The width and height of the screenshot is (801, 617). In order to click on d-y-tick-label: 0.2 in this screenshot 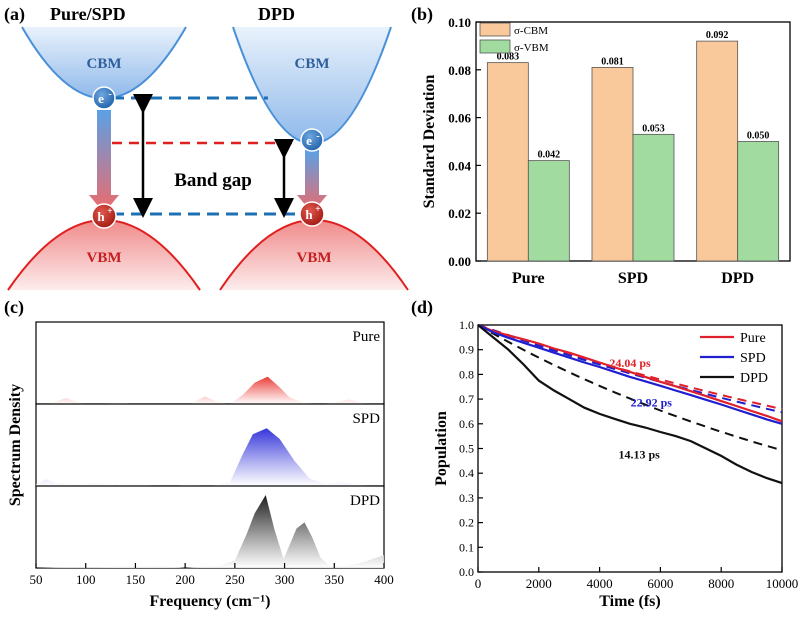, I will do `click(466, 523)`.